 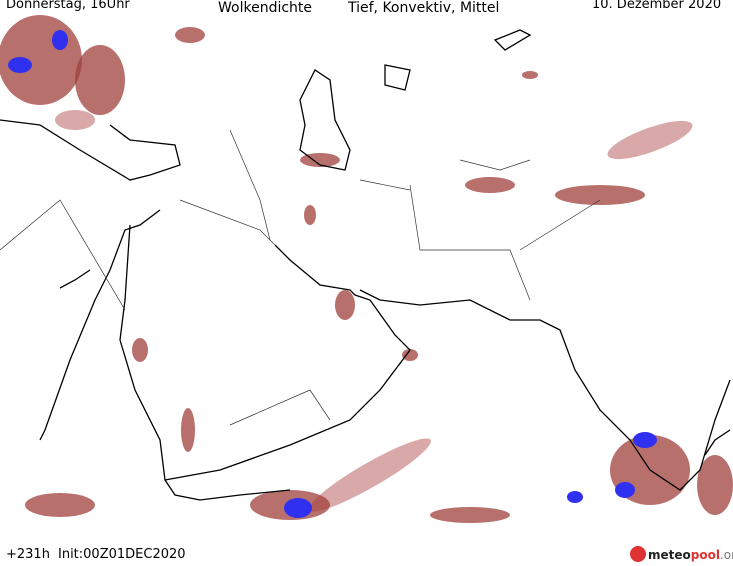 What do you see at coordinates (68, 6) in the screenshot?
I see `date-left: Donnerstag, 16Uhr` at bounding box center [68, 6].